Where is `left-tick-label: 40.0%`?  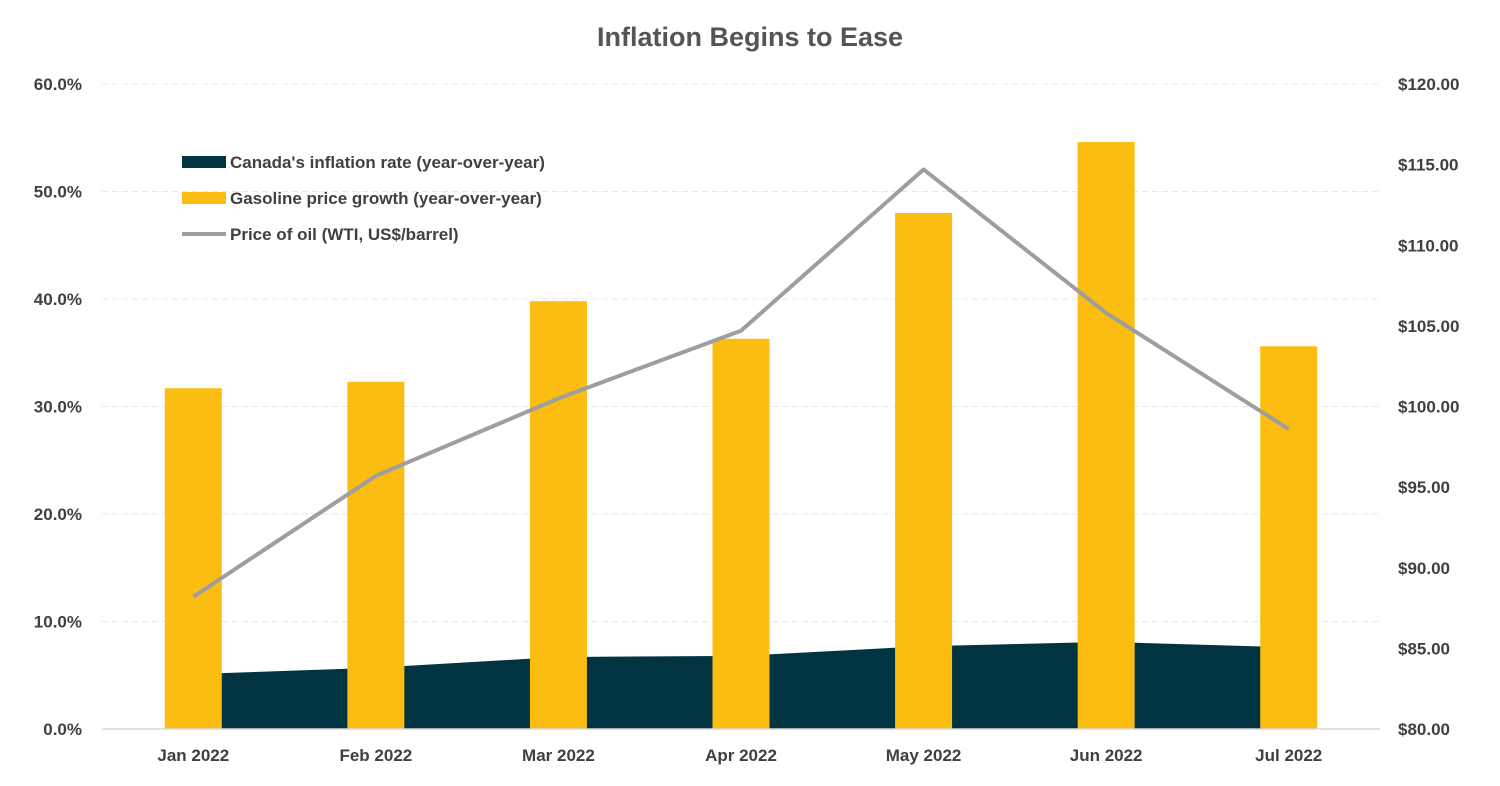
left-tick-label: 40.0% is located at coordinates (58, 299).